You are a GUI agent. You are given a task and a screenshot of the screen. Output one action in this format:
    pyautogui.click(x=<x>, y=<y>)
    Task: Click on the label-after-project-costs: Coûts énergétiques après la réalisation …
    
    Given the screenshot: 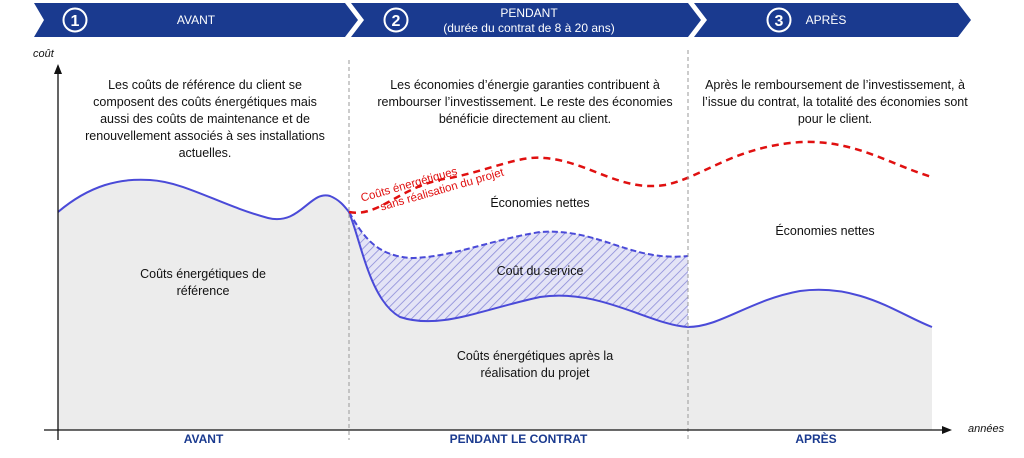 What is the action you would take?
    pyautogui.click(x=535, y=364)
    